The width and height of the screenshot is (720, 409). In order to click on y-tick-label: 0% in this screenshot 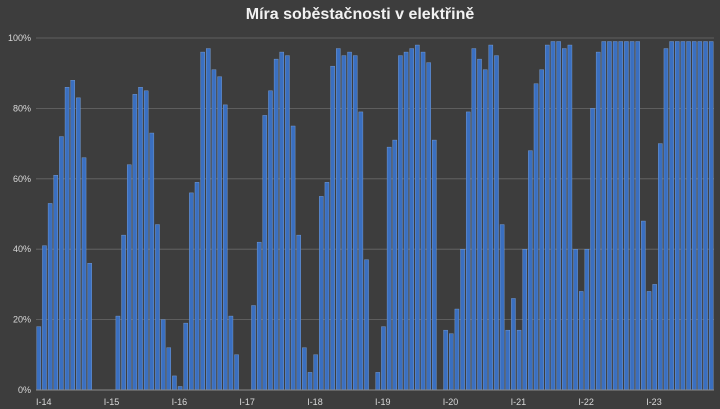, I will do `click(24, 390)`.